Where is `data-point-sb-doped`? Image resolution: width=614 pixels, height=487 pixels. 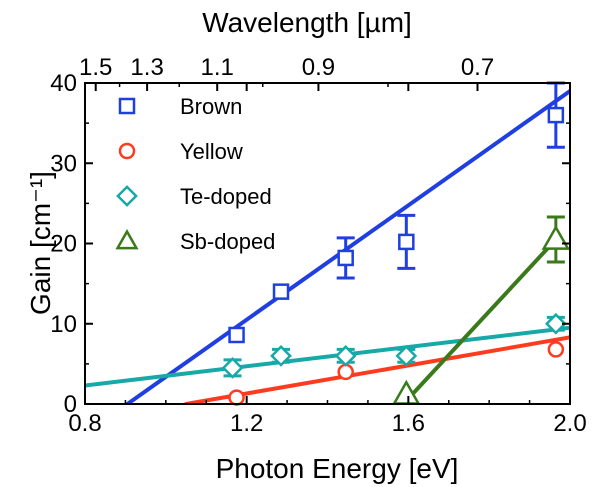 data-point-sb-doped is located at coordinates (556, 237).